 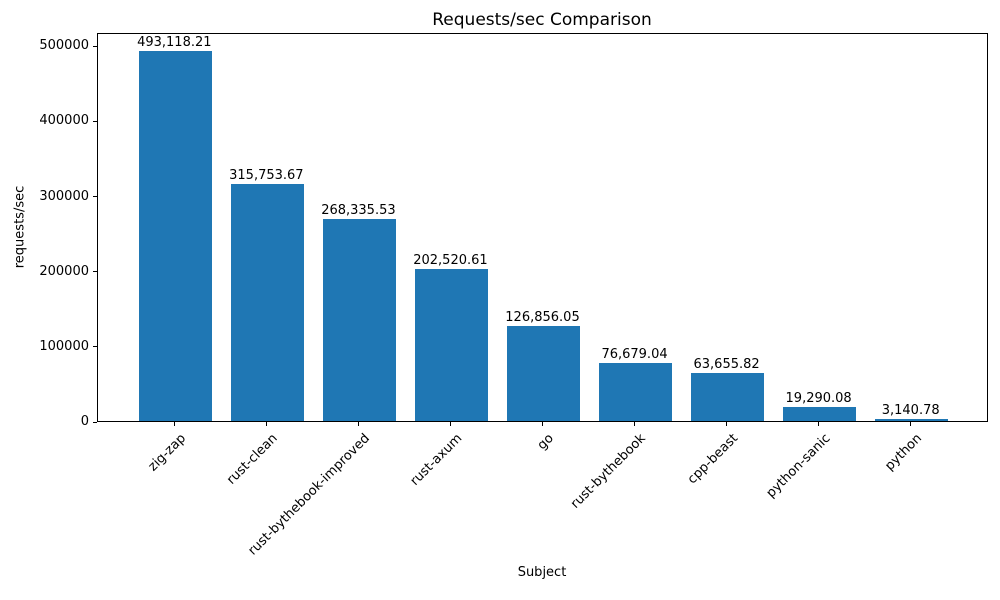 What do you see at coordinates (904, 452) in the screenshot?
I see `x-tick-label-python: python` at bounding box center [904, 452].